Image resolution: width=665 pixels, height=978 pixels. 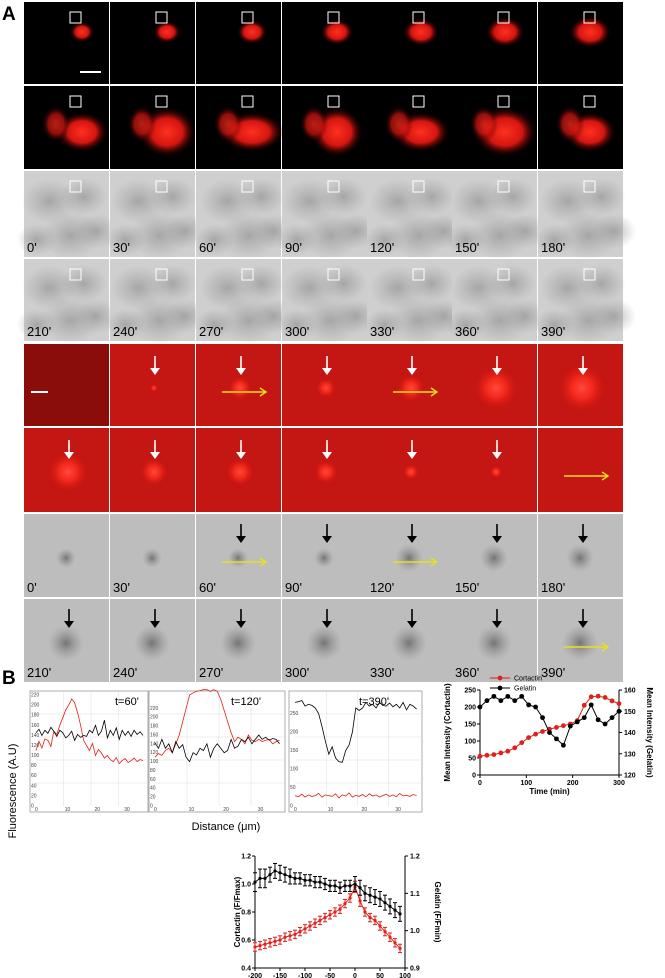 I want to click on time-label: 270', so click(x=211, y=331).